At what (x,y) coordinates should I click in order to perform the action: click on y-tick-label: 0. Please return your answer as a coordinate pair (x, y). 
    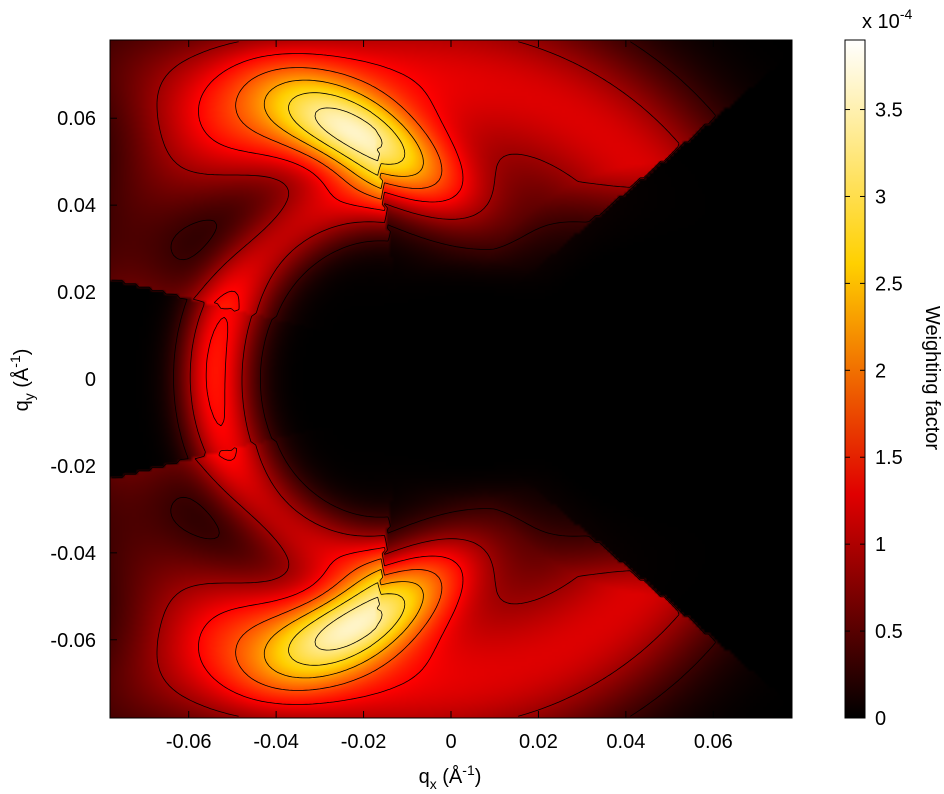
    Looking at the image, I should click on (90, 380).